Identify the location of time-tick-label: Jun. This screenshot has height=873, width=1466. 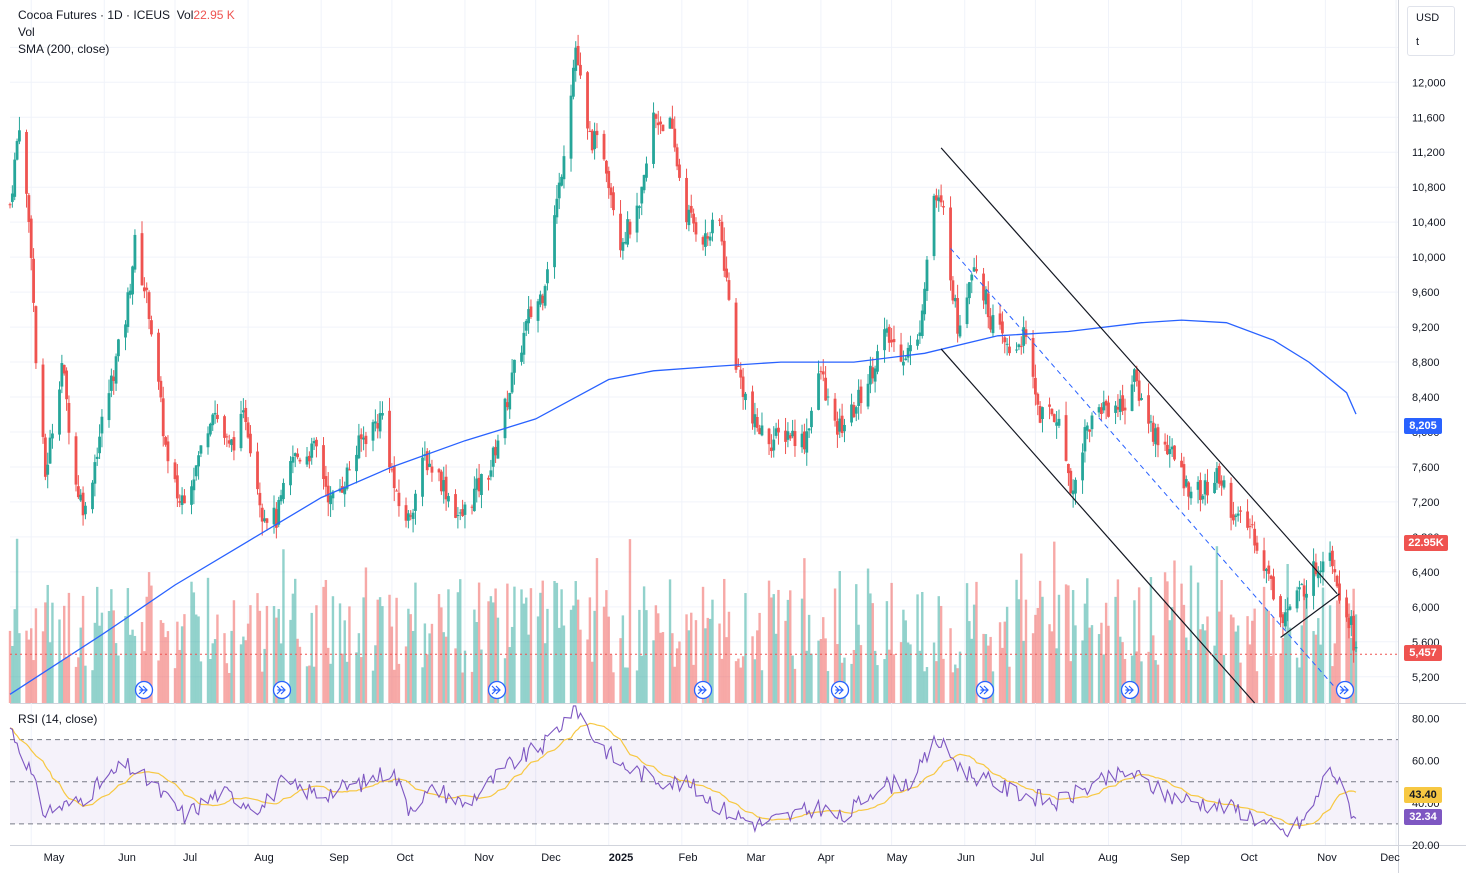
(127, 858).